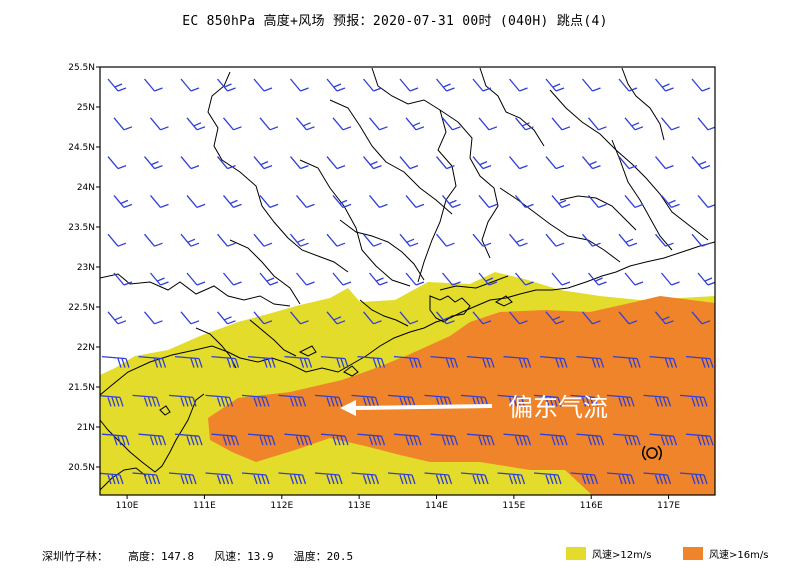  Describe the element at coordinates (436, 506) in the screenshot. I see `x-tick-label: 114E` at that location.